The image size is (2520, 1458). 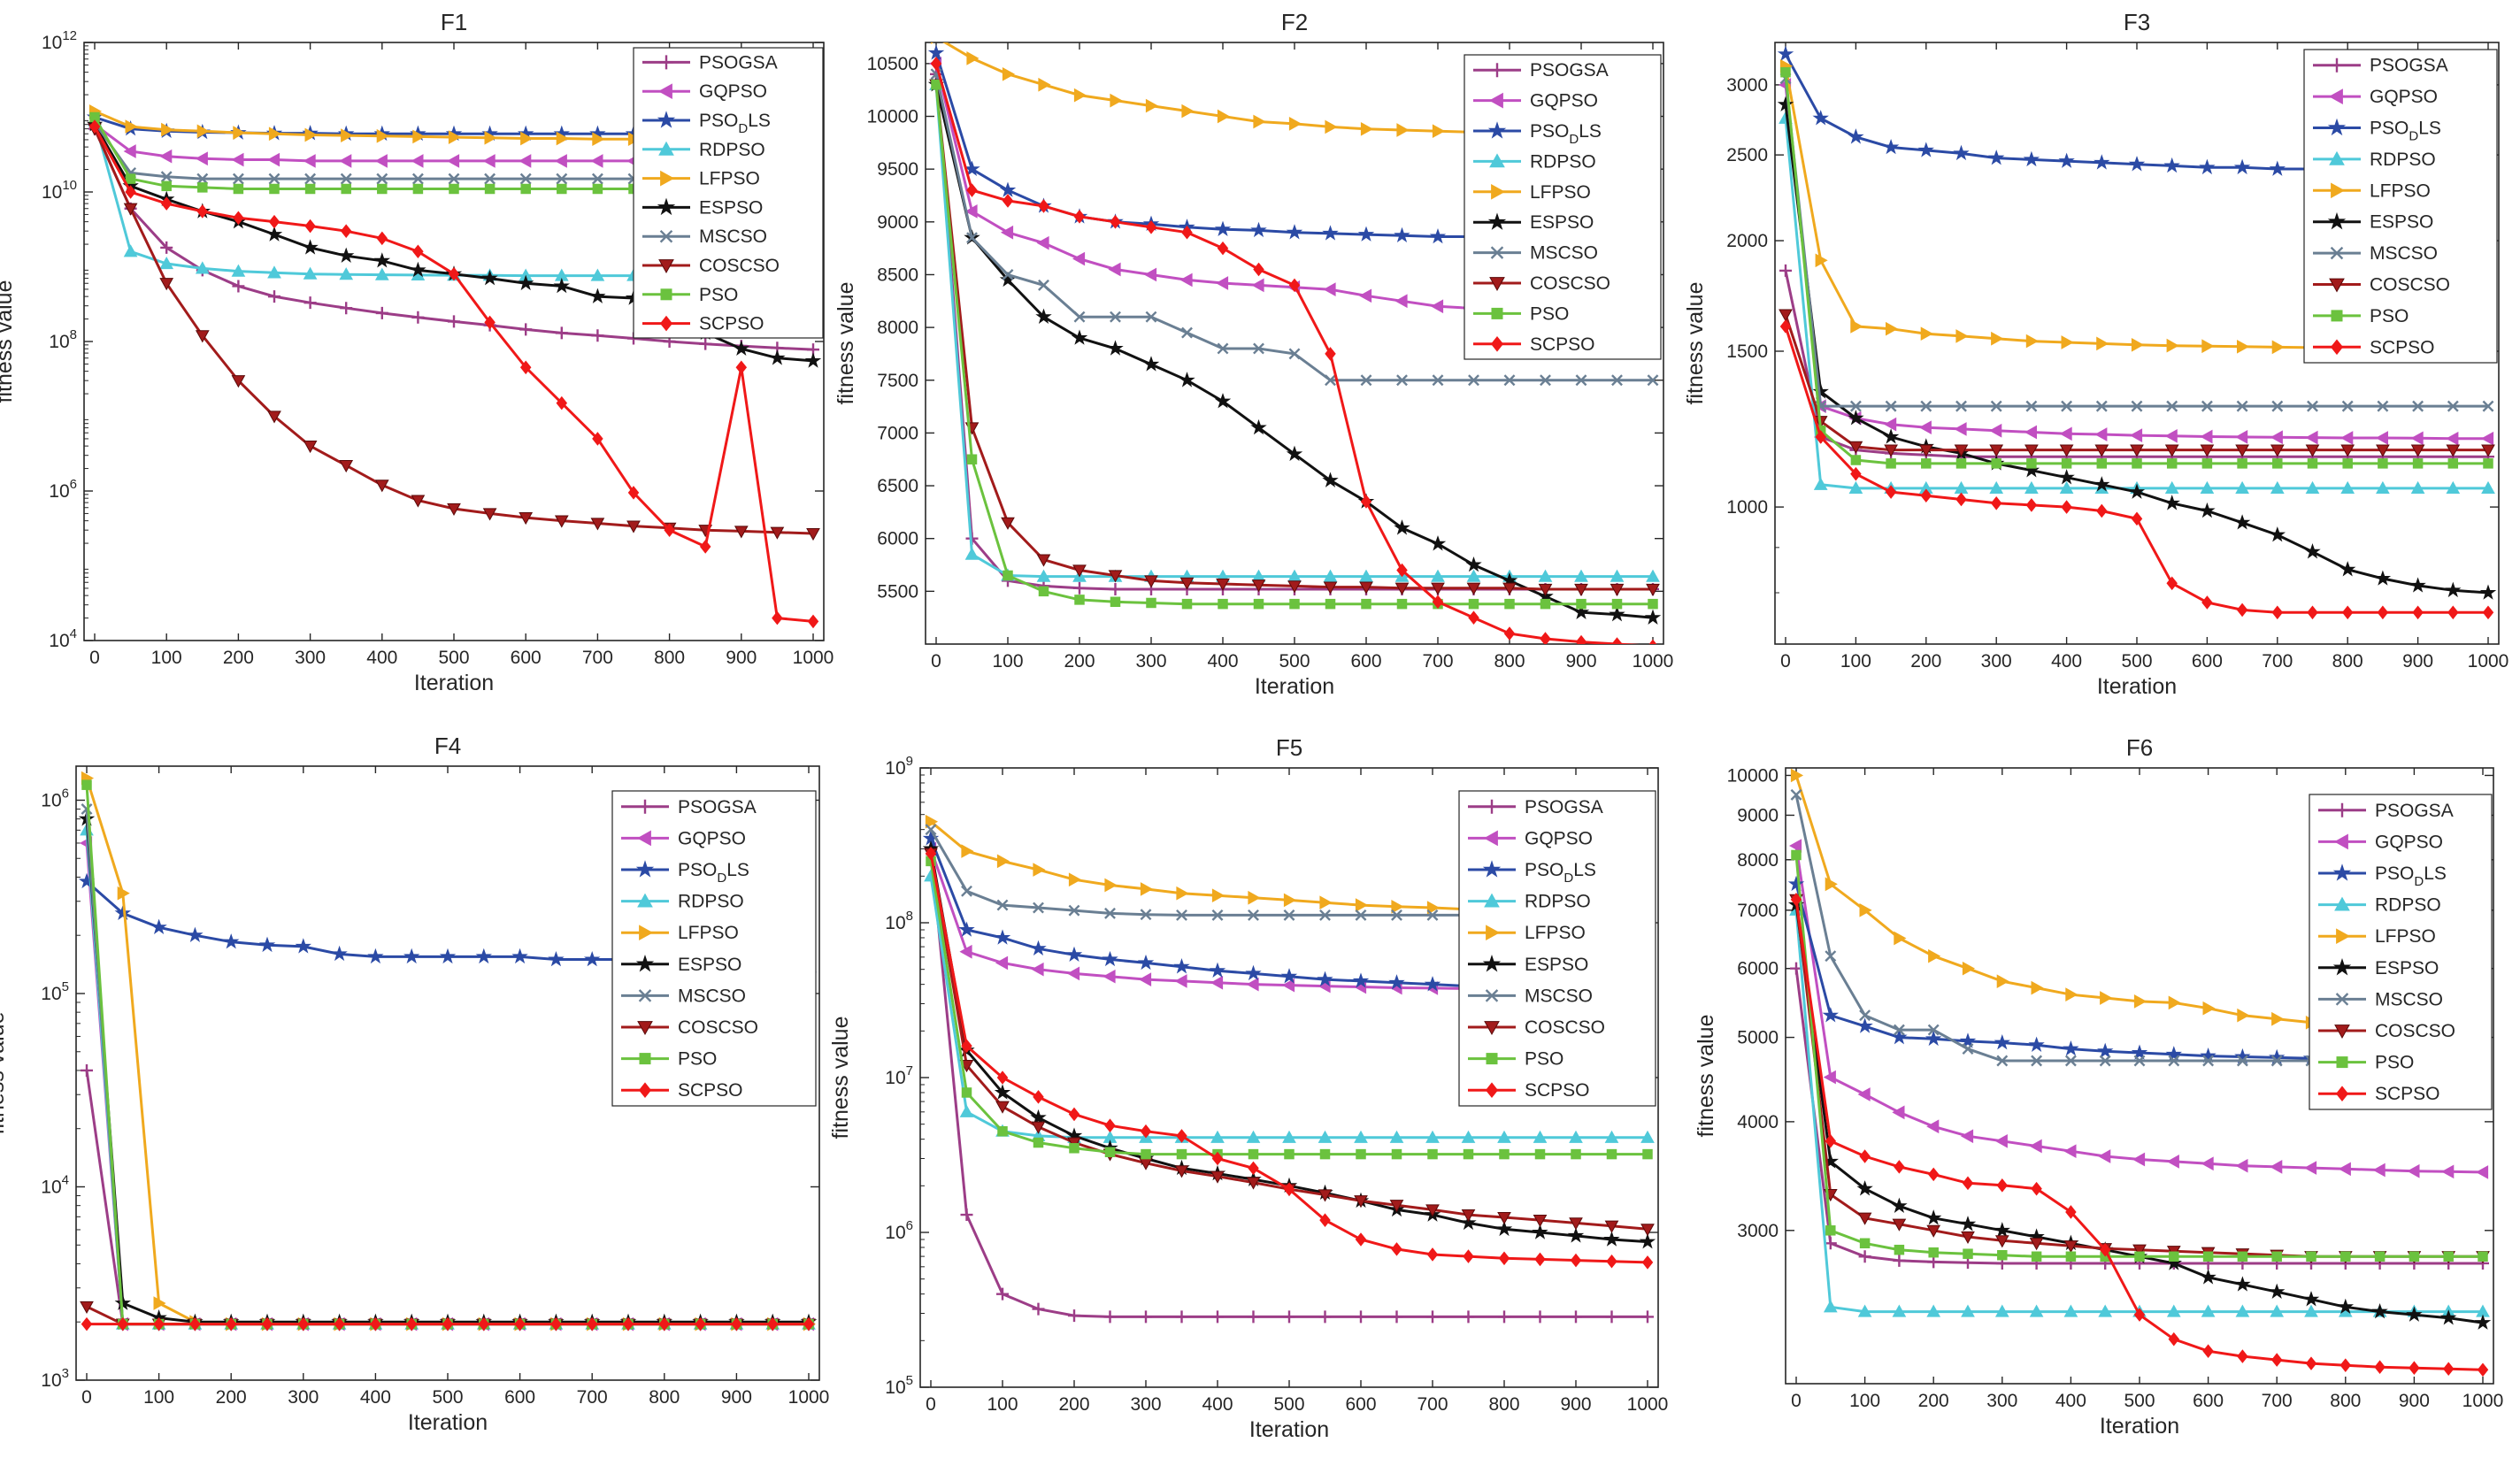 I want to click on legend-label: ESPSO, so click(x=2401, y=223).